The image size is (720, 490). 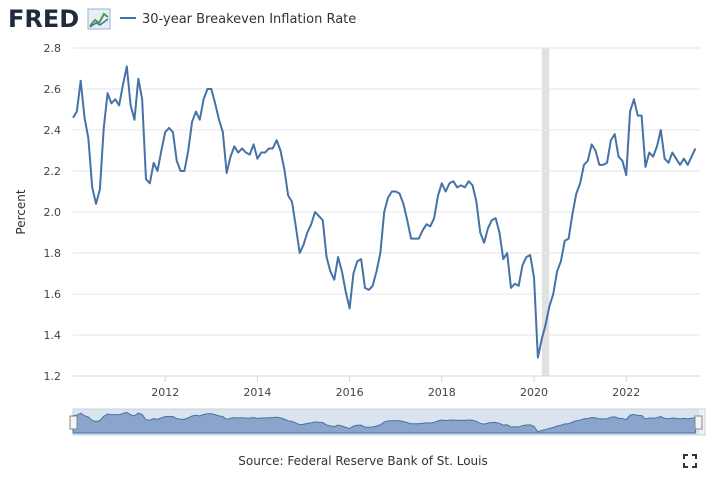 What do you see at coordinates (698, 422) in the screenshot?
I see `navigator-handle-right` at bounding box center [698, 422].